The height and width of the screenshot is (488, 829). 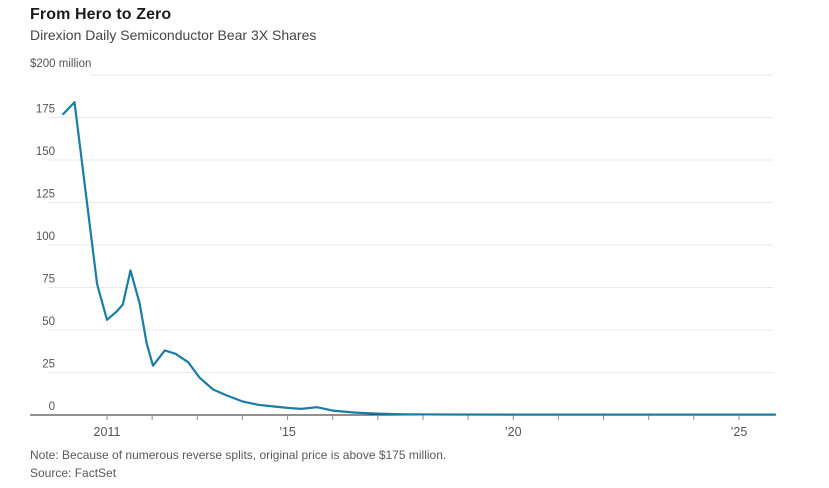 What do you see at coordinates (61, 64) in the screenshot?
I see `y-axis-unit-label: $200 million` at bounding box center [61, 64].